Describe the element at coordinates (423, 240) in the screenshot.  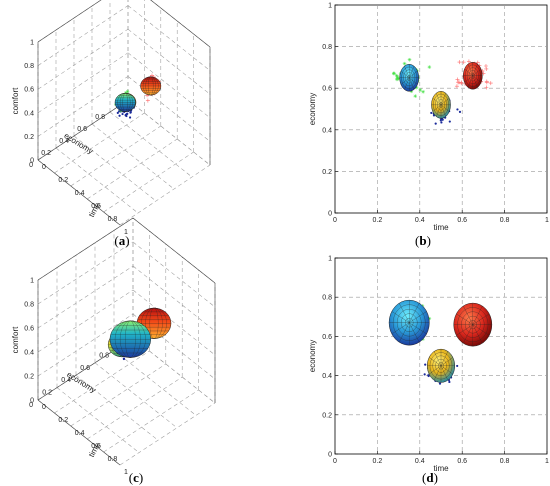
I see `caption-b: (b)` at that location.